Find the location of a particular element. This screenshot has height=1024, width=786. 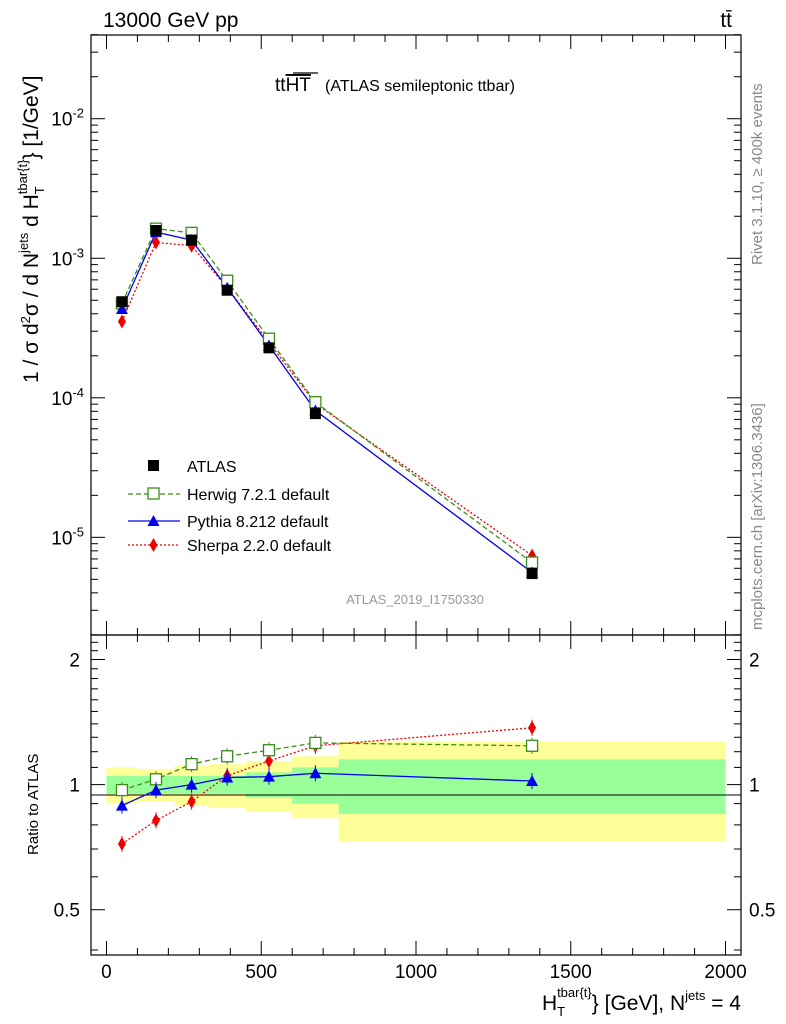

legend-marker-sherpa is located at coordinates (153, 545).